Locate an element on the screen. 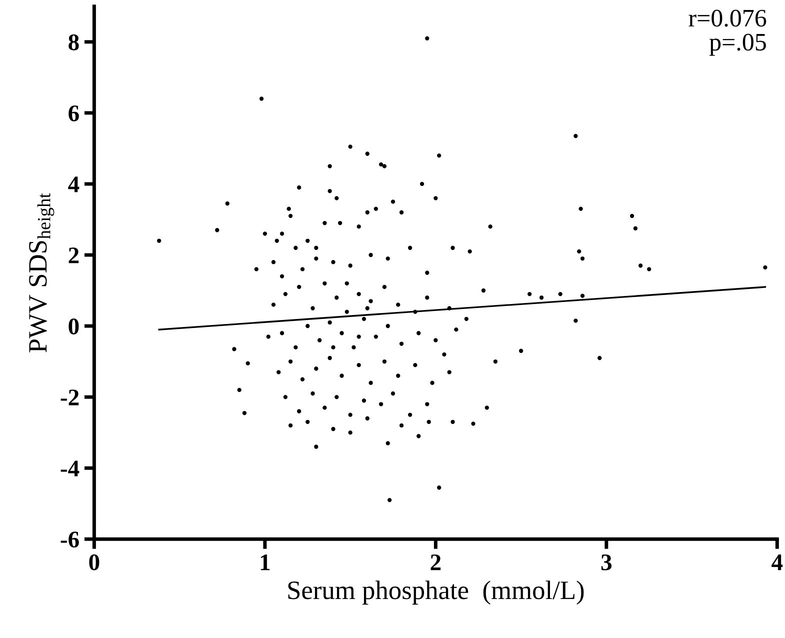  x-tick-label: 0 is located at coordinates (94, 562).